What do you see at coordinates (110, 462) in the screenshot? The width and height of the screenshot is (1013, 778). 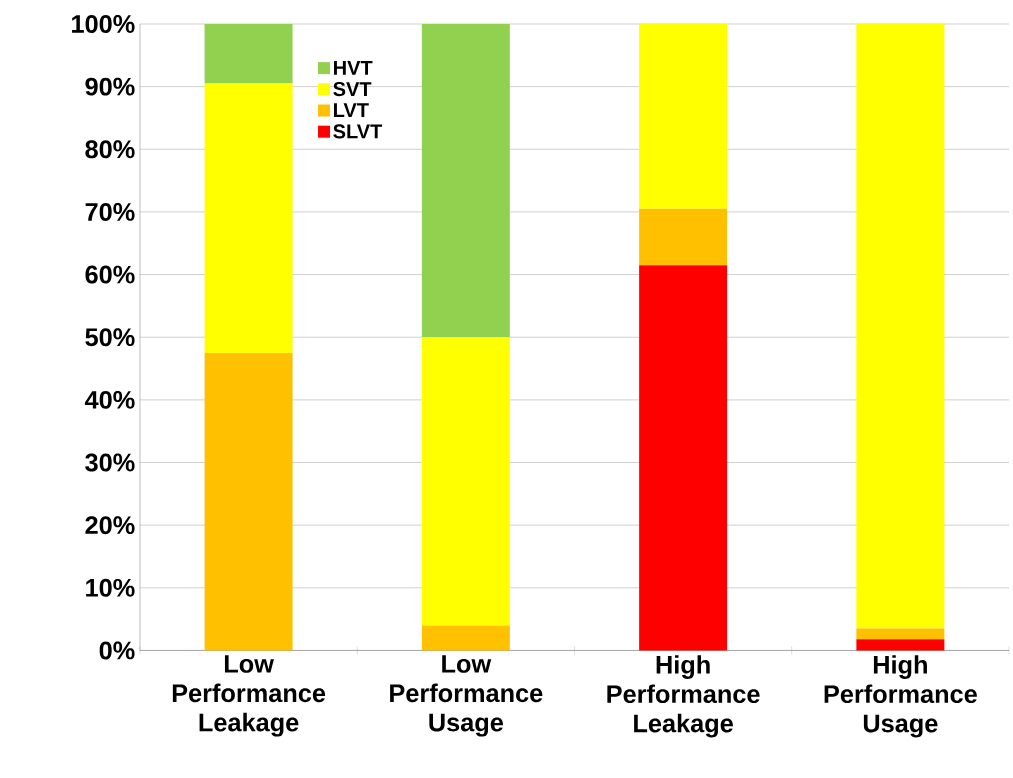 I see `y-tick-label: 30%` at bounding box center [110, 462].